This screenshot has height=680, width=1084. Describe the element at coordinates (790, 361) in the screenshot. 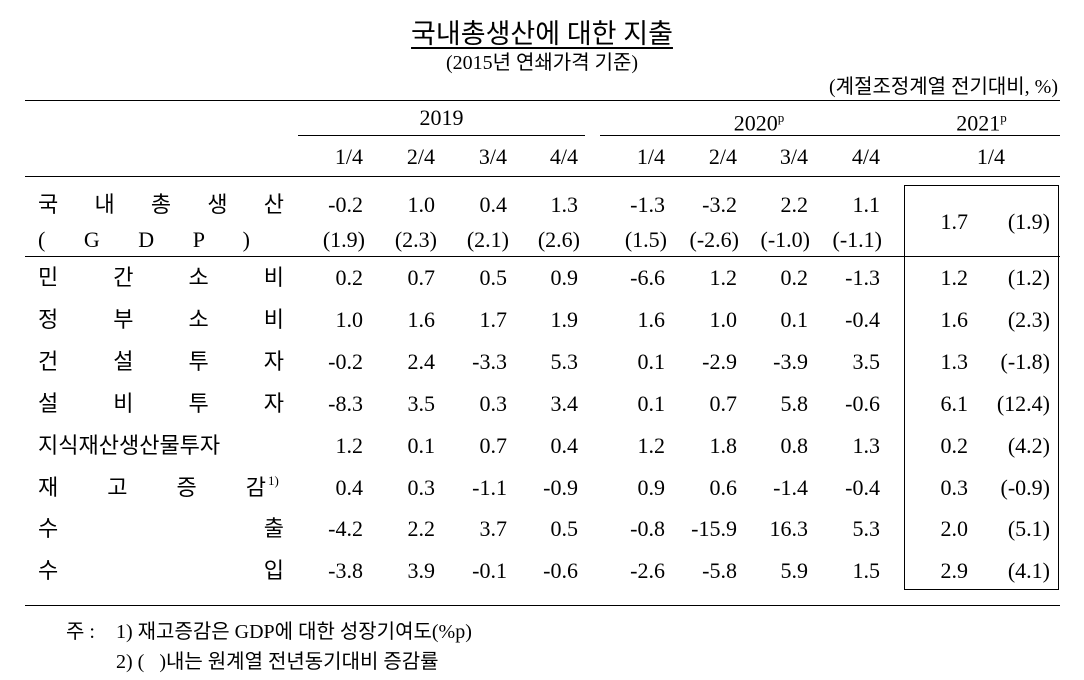

I see `value: -3.9` at that location.